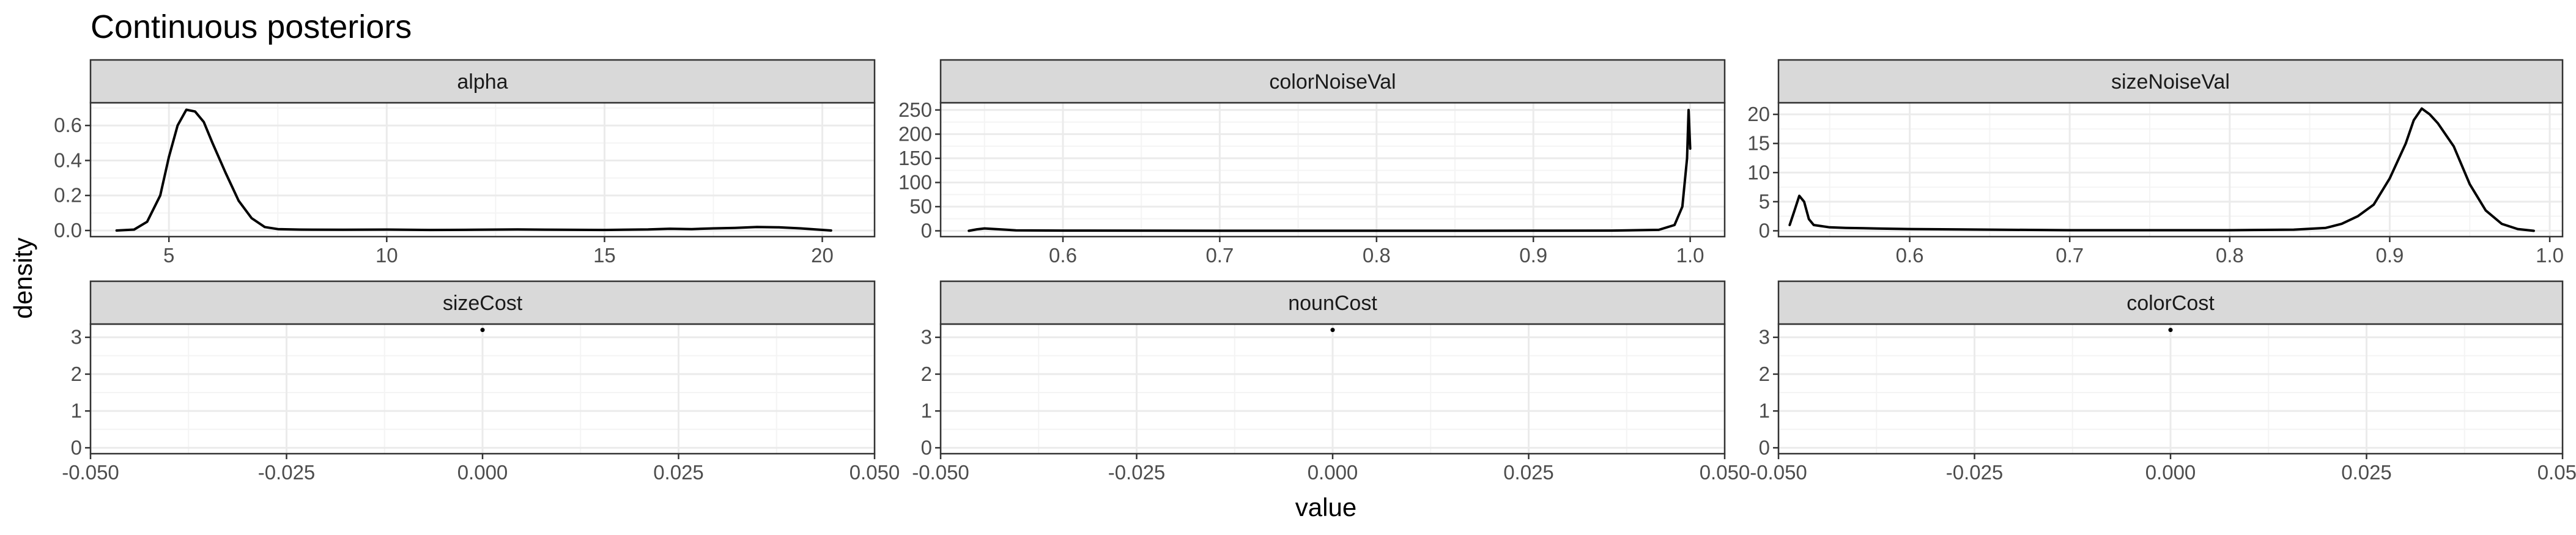  I want to click on x-axis-title: value, so click(1325, 507).